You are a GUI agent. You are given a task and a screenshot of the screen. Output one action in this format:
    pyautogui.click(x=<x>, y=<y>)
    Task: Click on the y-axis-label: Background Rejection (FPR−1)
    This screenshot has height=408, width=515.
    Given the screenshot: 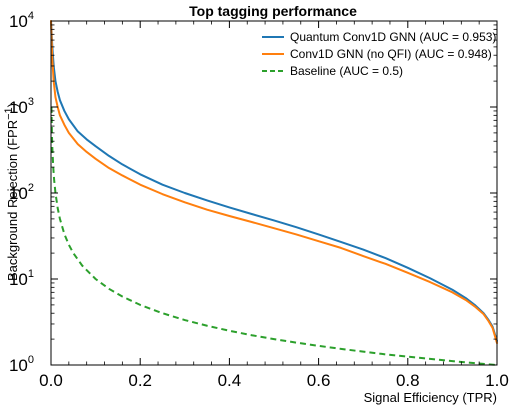 What is the action you would take?
    pyautogui.click(x=11, y=192)
    